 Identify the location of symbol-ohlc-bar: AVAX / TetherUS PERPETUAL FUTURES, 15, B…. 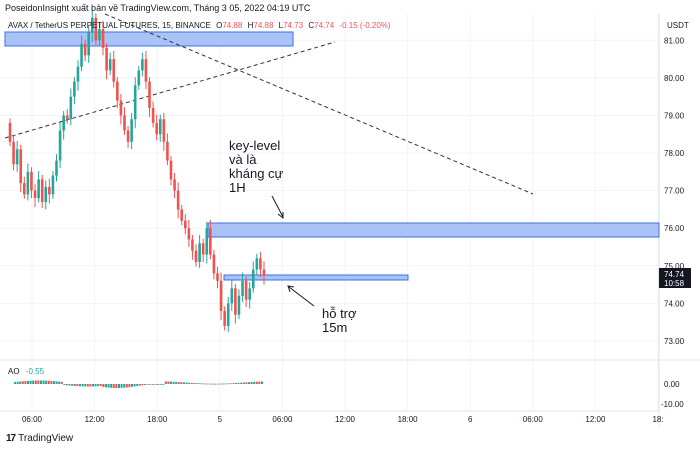
(199, 25).